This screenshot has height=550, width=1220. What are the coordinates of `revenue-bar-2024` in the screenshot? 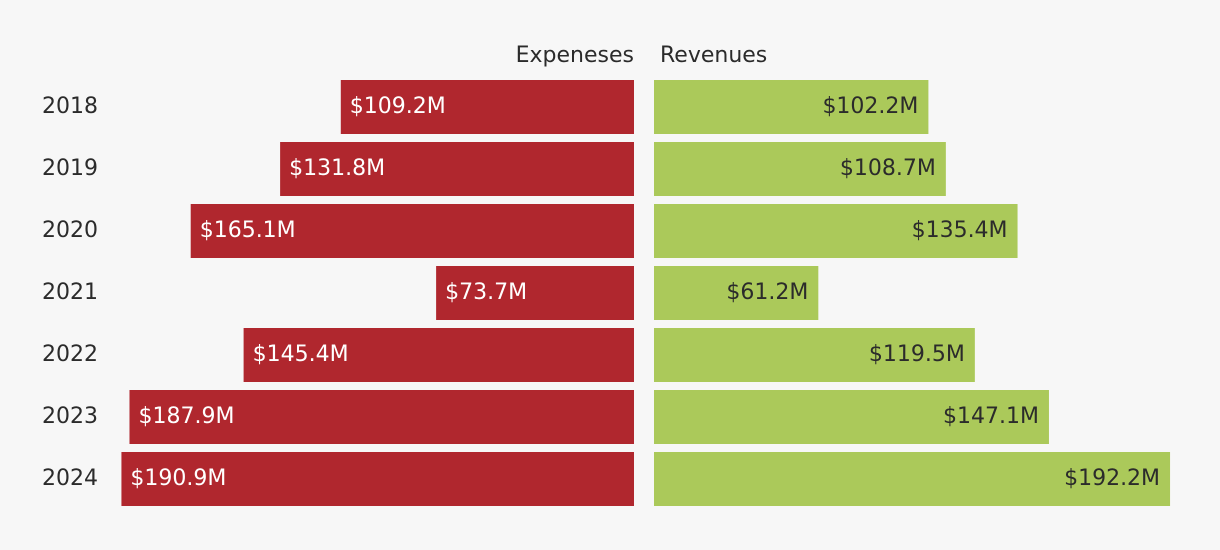 It's located at (912, 479).